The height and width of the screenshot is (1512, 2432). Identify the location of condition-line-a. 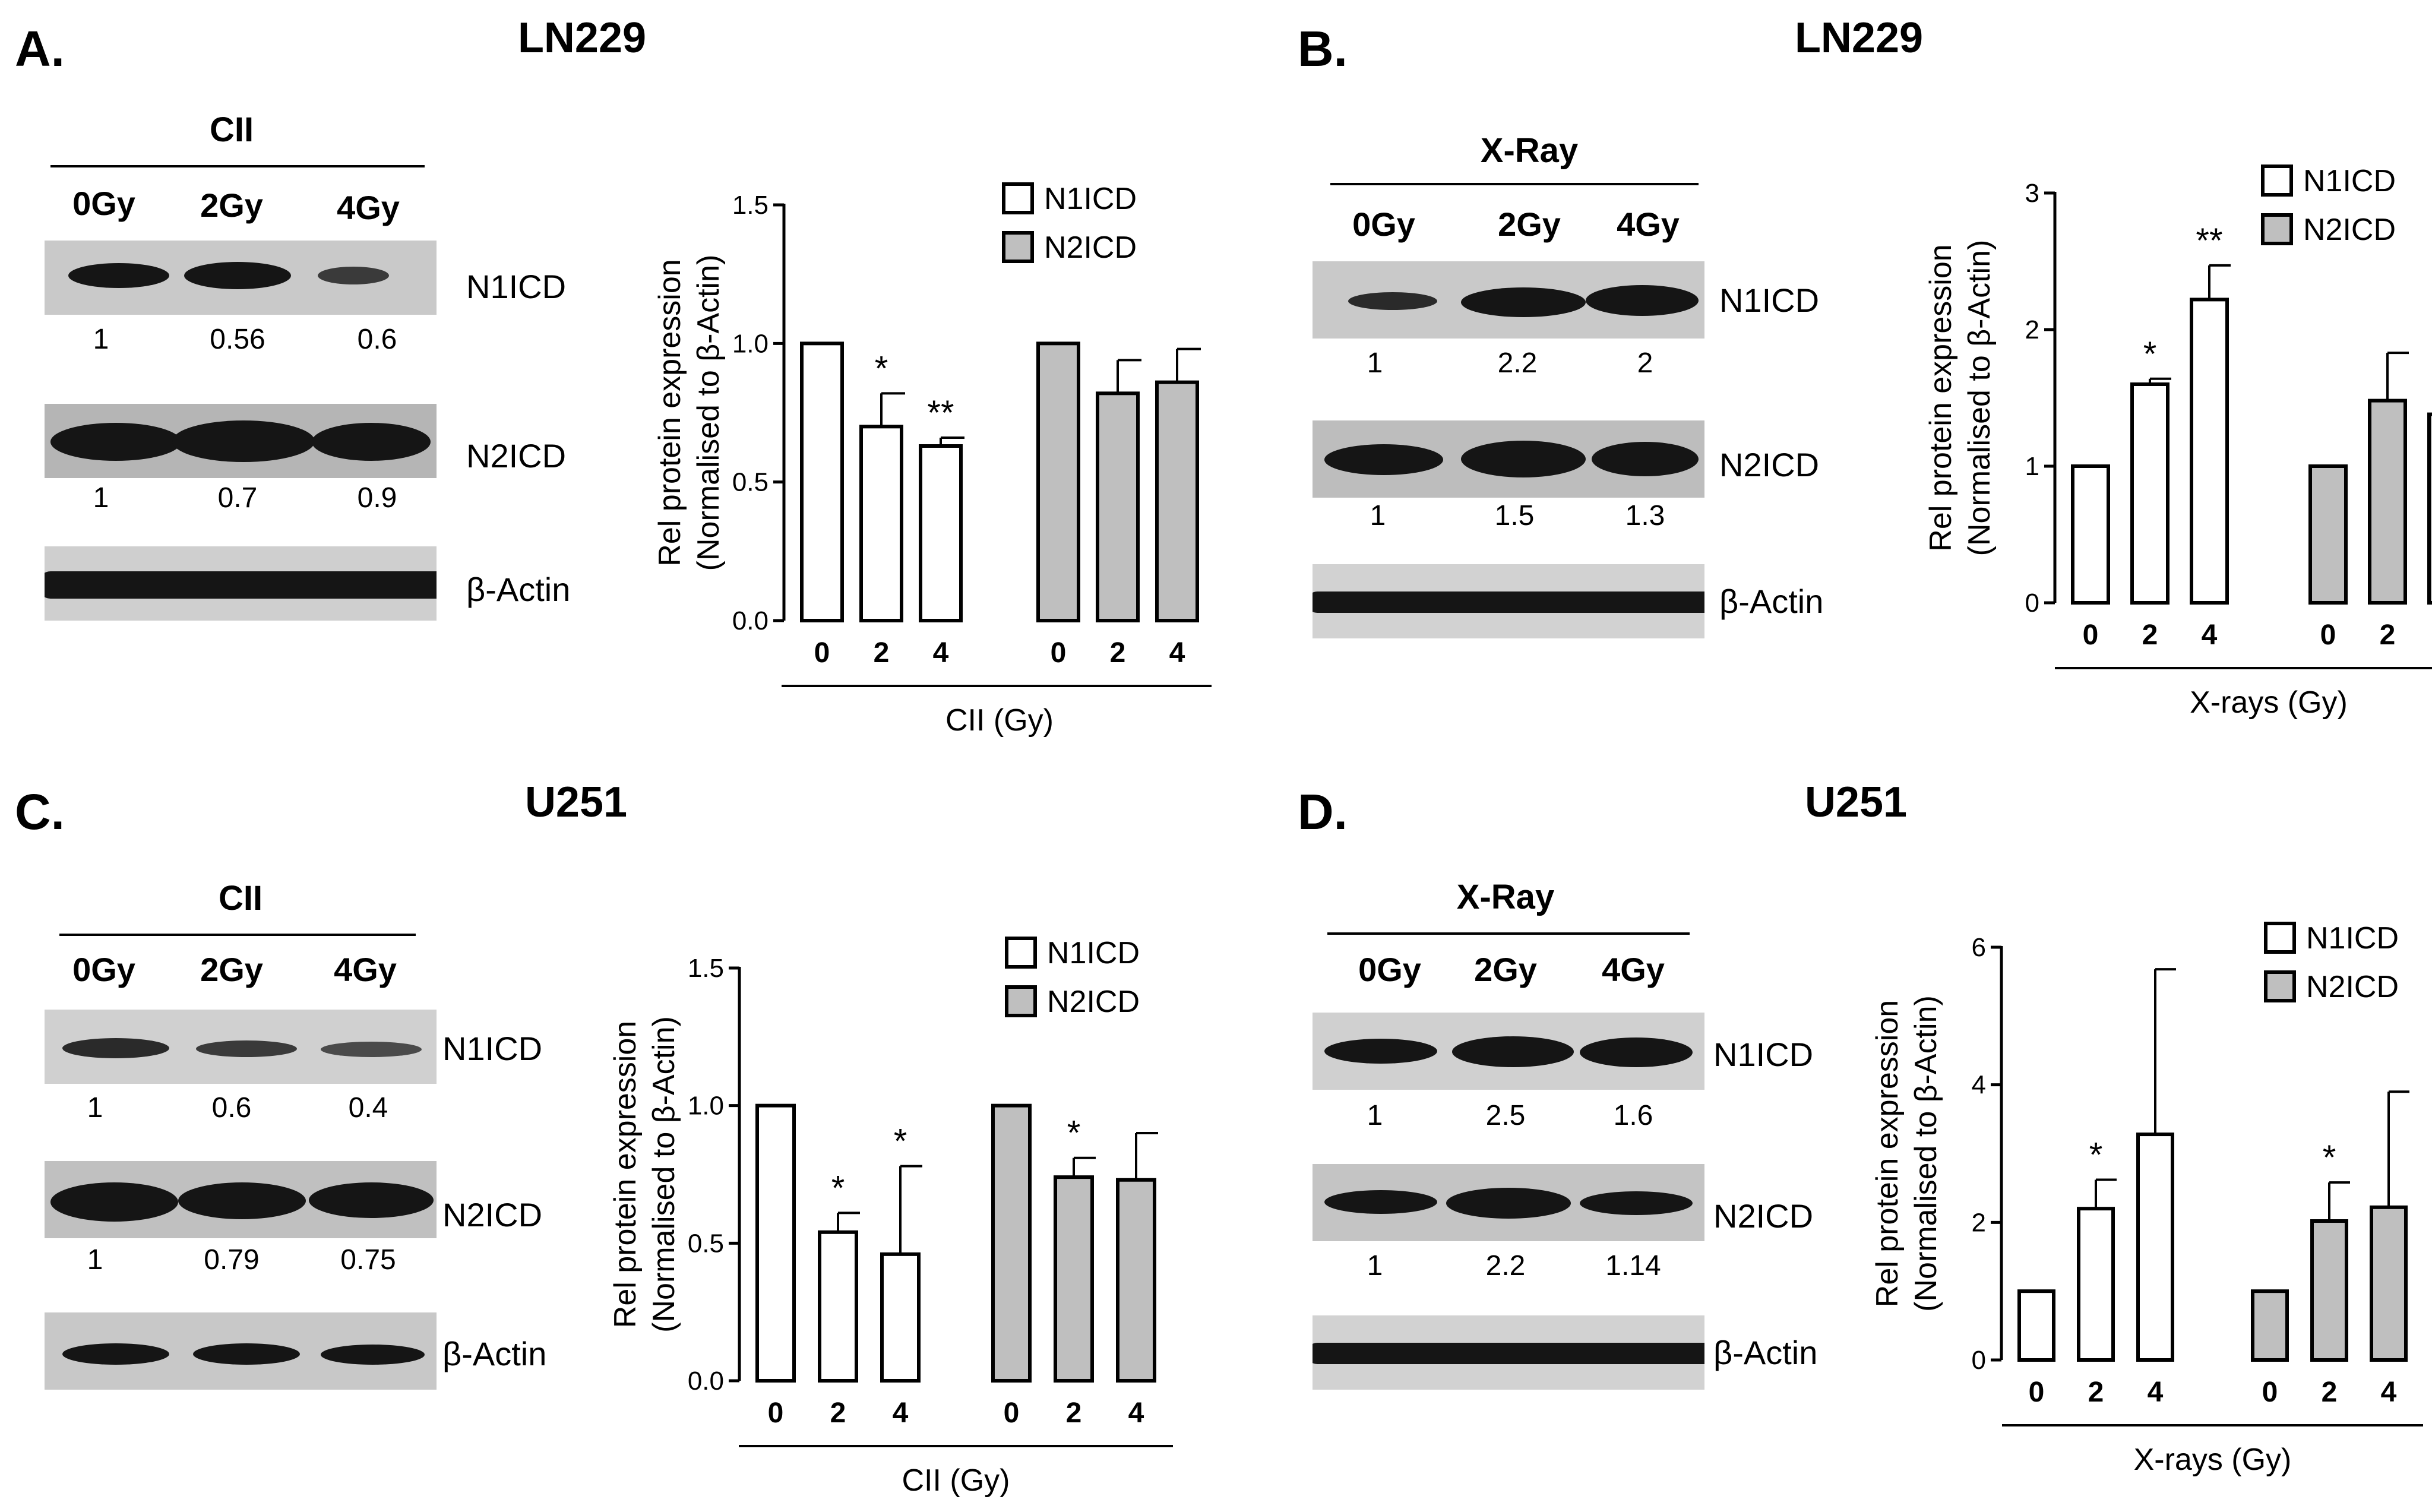
(237, 166).